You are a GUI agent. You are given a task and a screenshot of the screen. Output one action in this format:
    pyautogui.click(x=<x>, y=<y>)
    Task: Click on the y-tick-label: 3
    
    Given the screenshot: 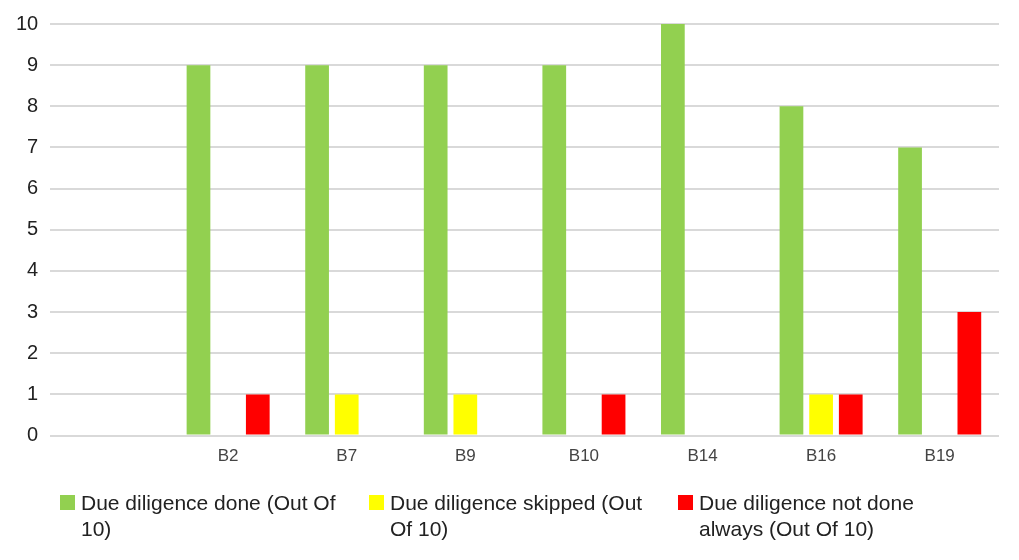 What is the action you would take?
    pyautogui.click(x=33, y=310)
    